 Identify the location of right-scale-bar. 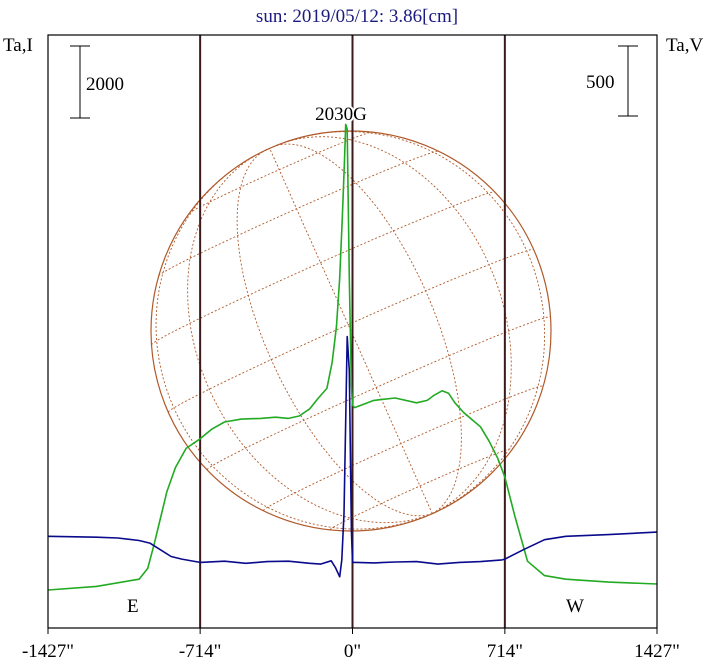
(628, 81).